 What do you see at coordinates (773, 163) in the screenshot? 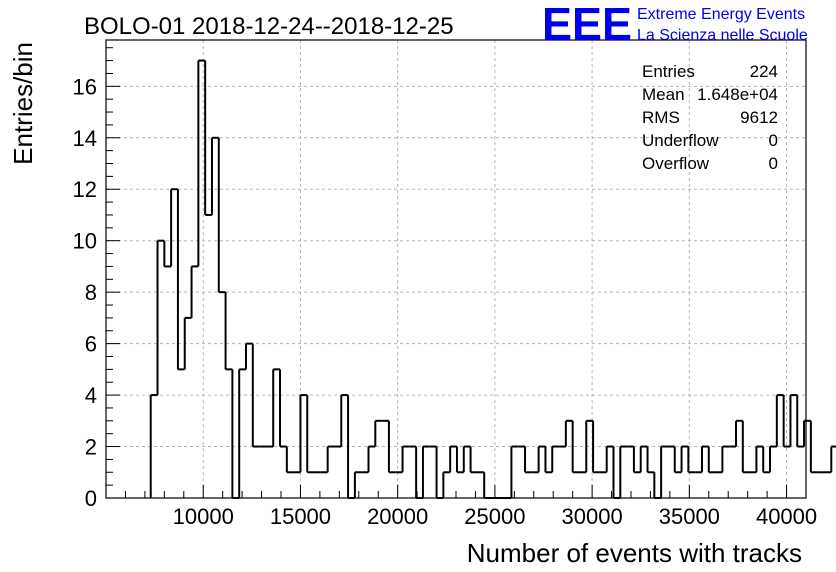
I see `stats-overflow-value: 0` at bounding box center [773, 163].